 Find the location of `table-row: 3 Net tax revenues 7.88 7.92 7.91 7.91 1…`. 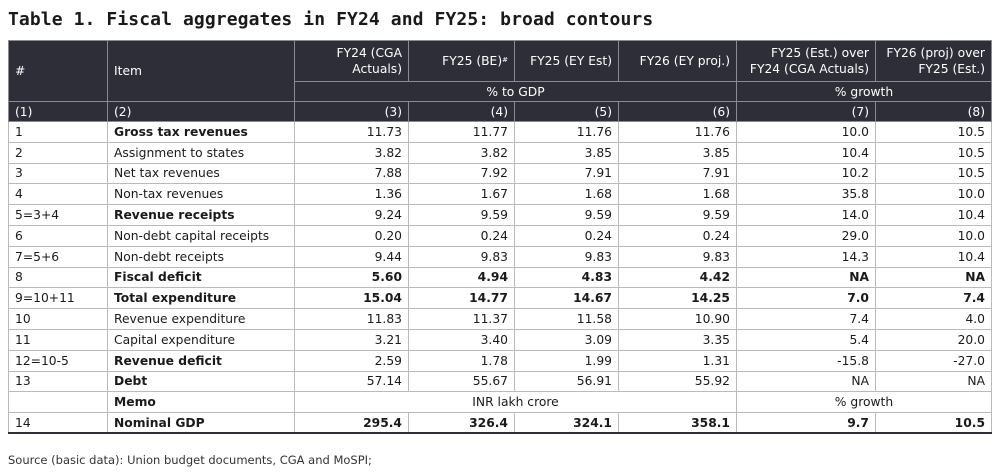

table-row: 3 Net tax revenues 7.88 7.92 7.91 7.91 1… is located at coordinates (500, 173).